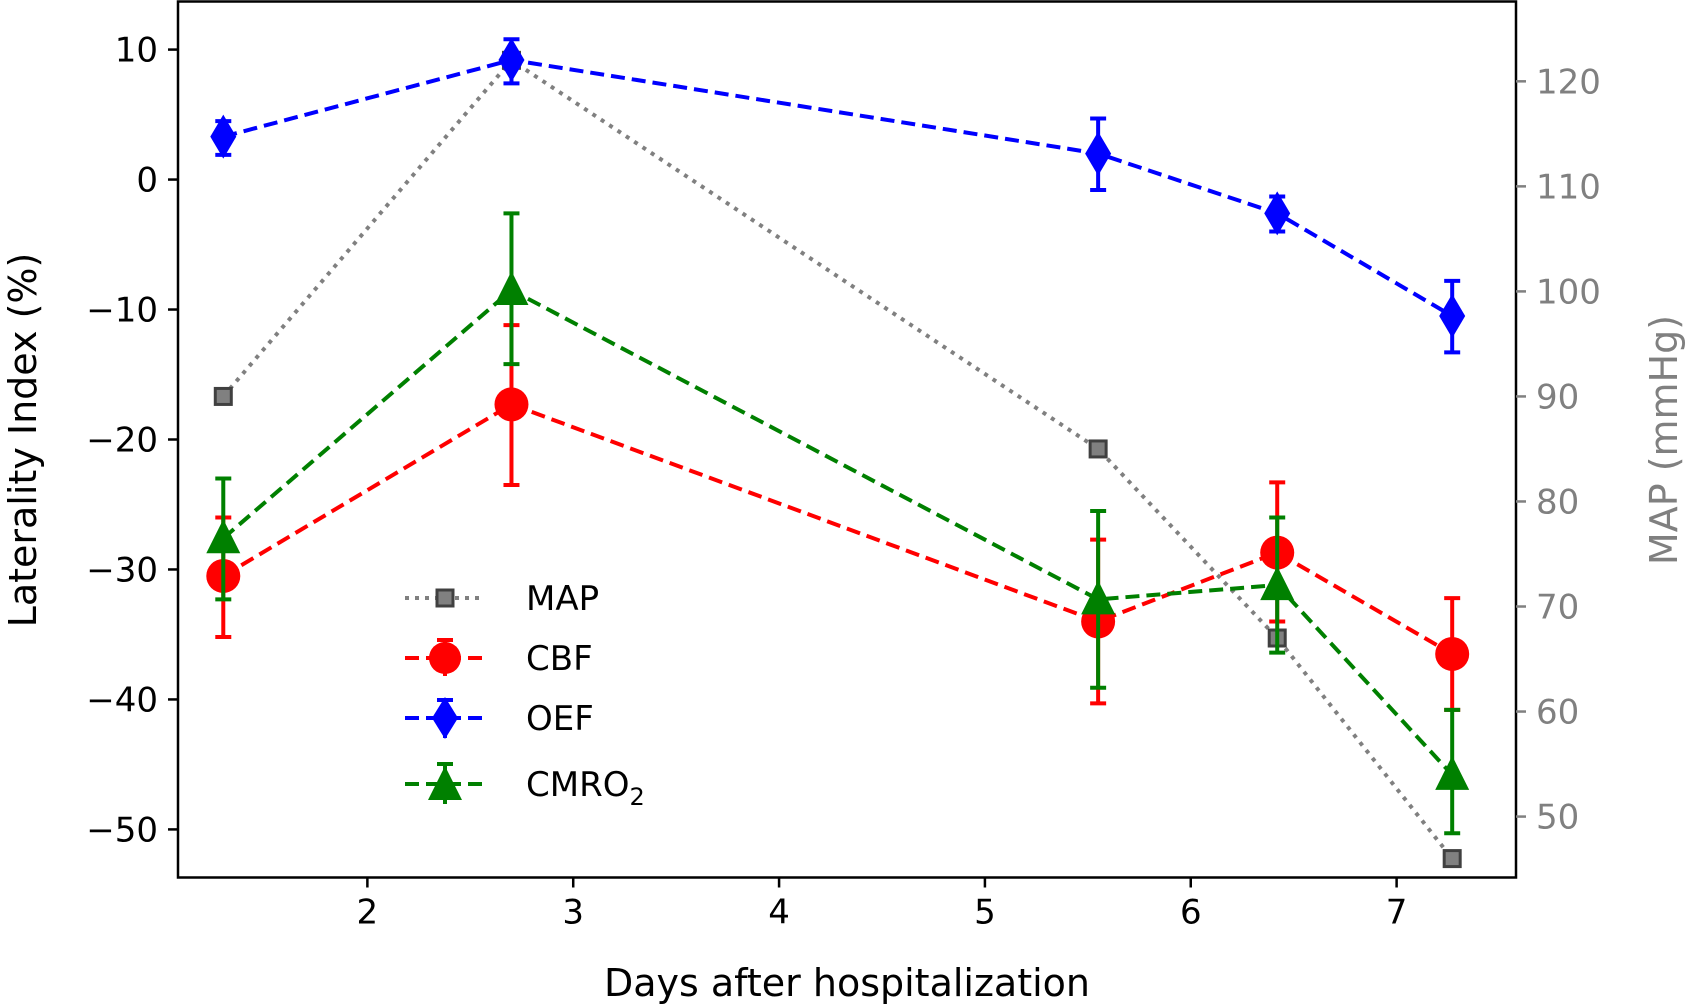 This screenshot has width=1686, height=1008. I want to click on left-tick-label--40: −40, so click(122, 700).